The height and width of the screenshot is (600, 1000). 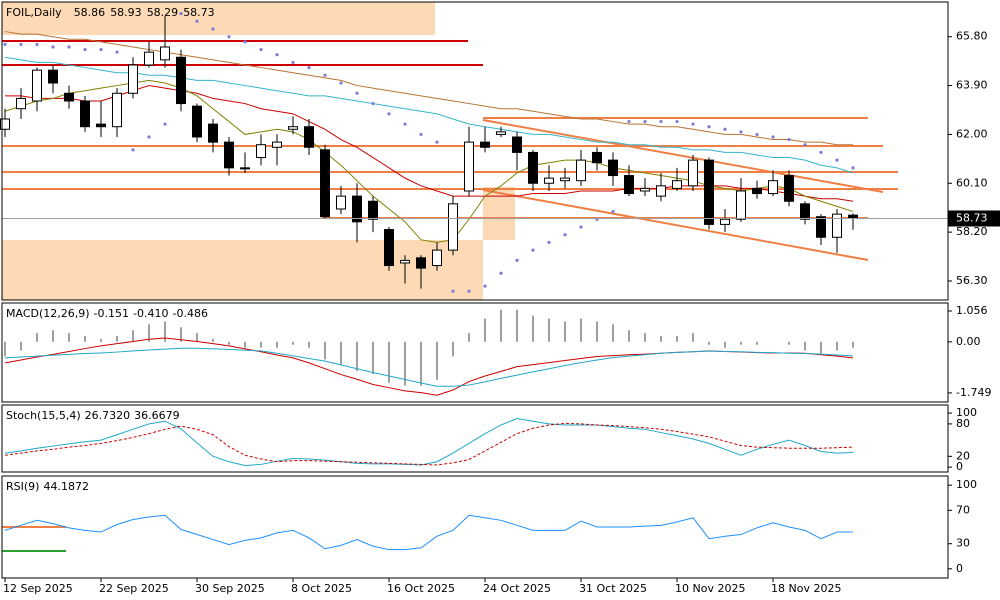 I want to click on y-tick-label: 62.00, so click(x=972, y=133).